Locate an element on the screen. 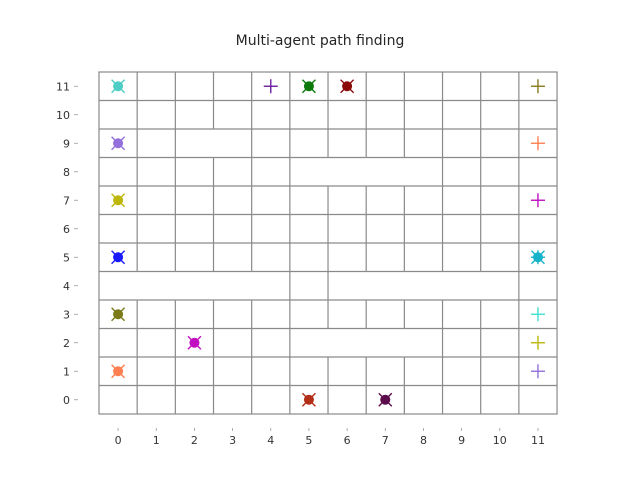 The image size is (640, 480). chart-title: Multi-agent path finding is located at coordinates (320, 41).